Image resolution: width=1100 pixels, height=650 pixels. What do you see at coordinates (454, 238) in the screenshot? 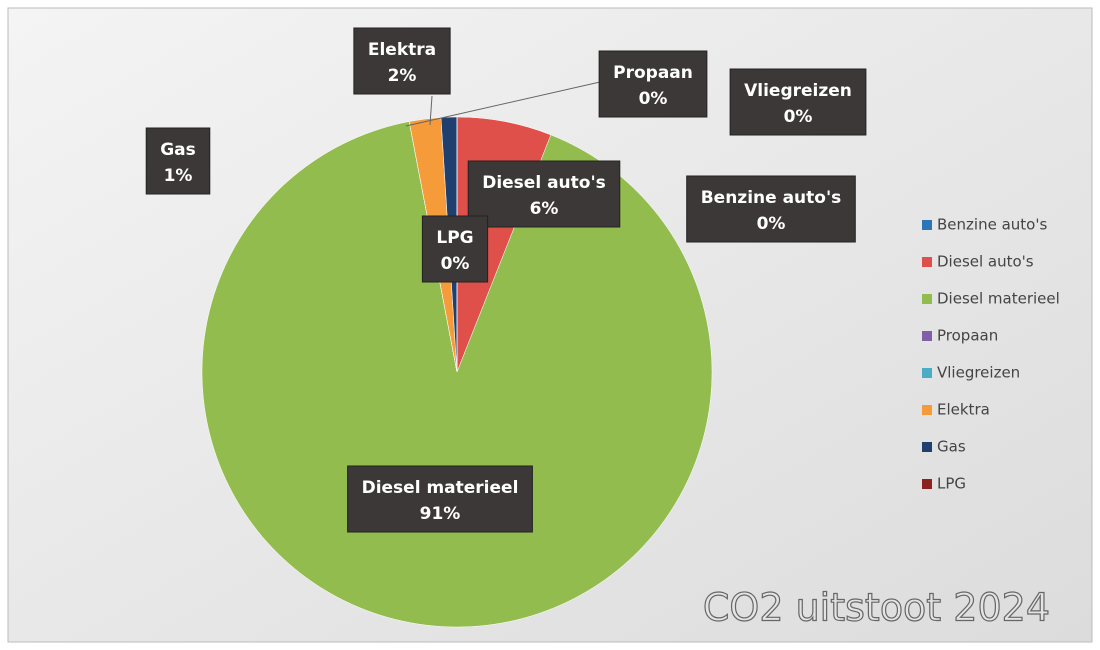
I see `data-label-name: LPG` at bounding box center [454, 238].